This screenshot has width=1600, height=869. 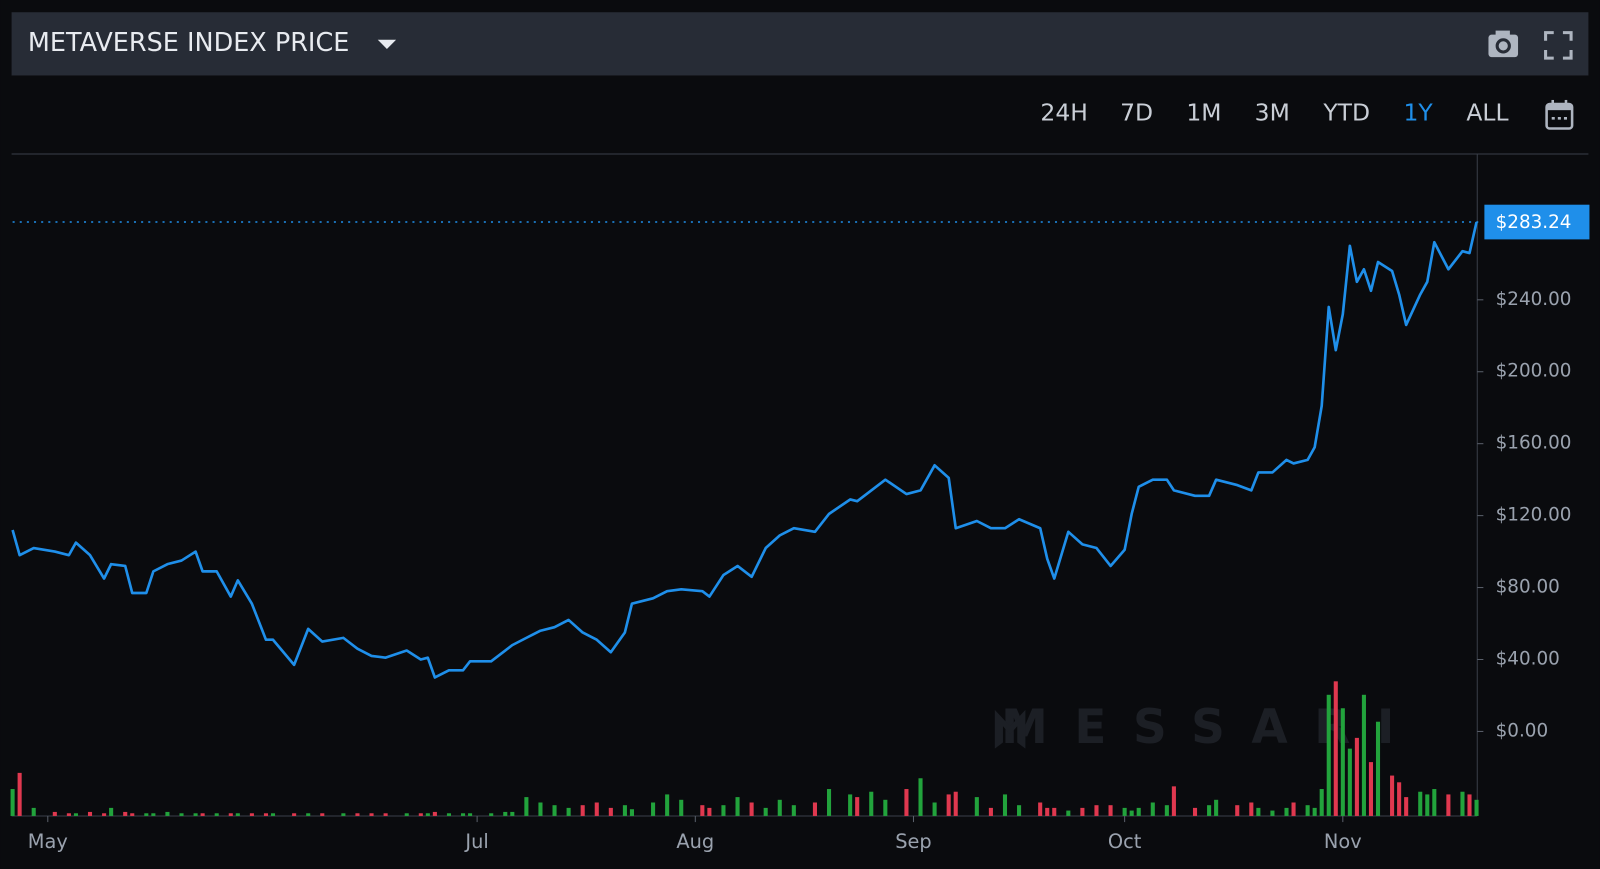 I want to click on range-button: 24H, so click(x=1063, y=113).